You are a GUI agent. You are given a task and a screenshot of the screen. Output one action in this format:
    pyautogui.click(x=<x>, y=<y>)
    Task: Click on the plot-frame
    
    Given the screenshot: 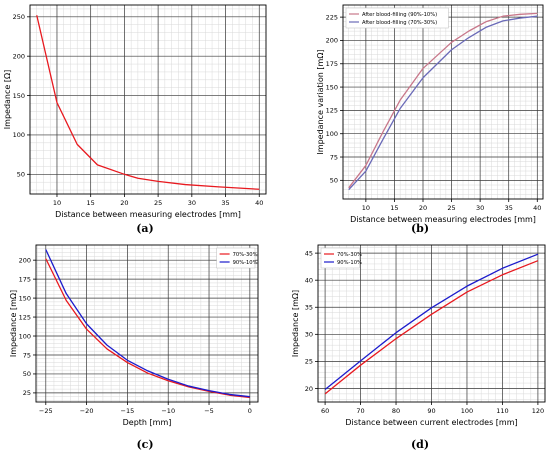 What is the action you would take?
    pyautogui.click(x=147, y=323)
    